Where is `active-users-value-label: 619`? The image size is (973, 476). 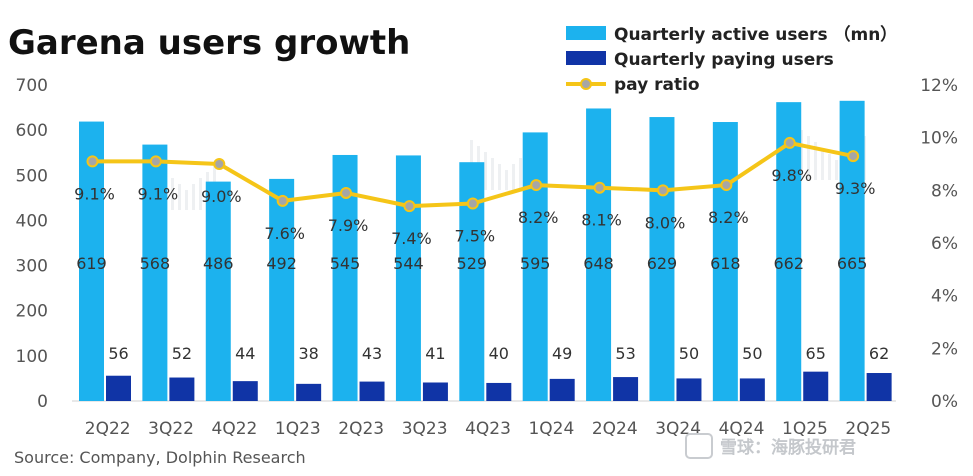 active-users-value-label: 619 is located at coordinates (91, 263).